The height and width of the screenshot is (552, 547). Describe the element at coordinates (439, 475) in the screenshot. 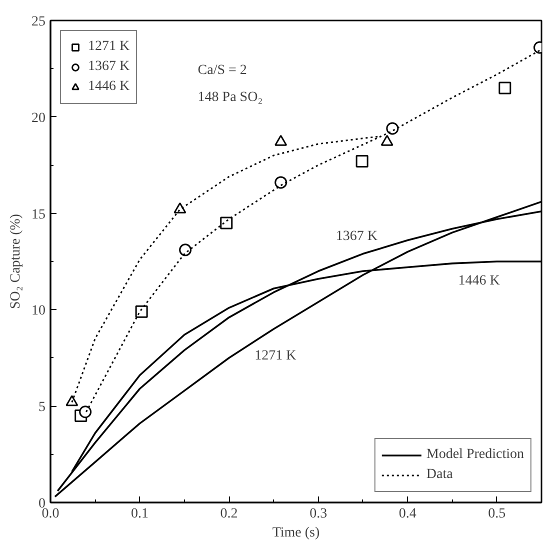

I see `legend-label: Data` at that location.